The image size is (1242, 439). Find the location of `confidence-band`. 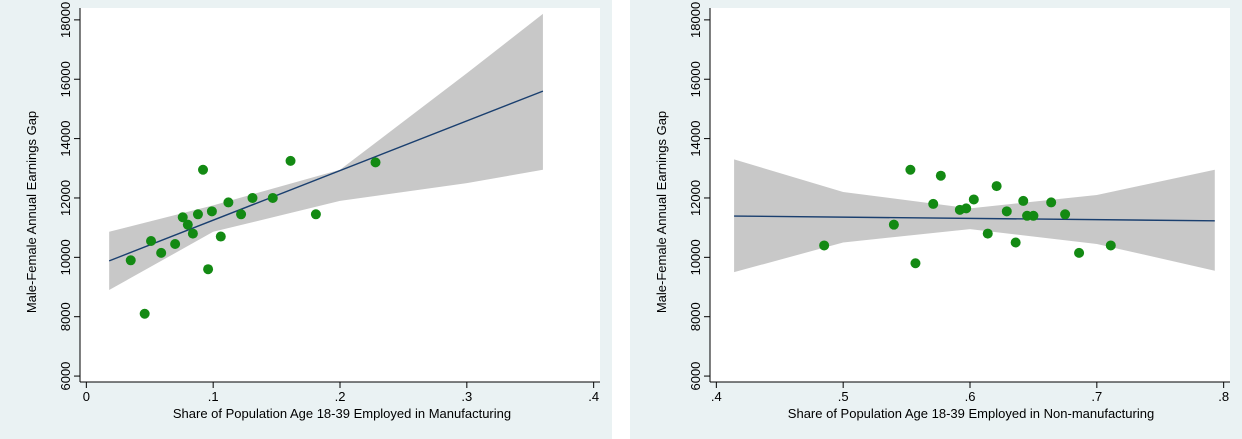

confidence-band is located at coordinates (974, 216).